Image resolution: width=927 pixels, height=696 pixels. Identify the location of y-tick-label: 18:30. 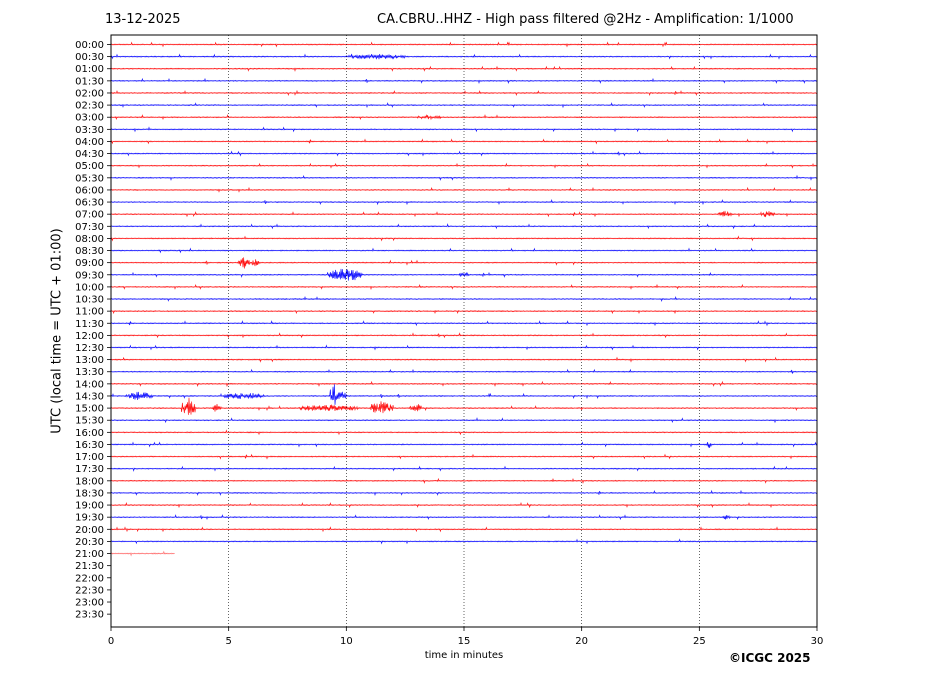
(89, 493).